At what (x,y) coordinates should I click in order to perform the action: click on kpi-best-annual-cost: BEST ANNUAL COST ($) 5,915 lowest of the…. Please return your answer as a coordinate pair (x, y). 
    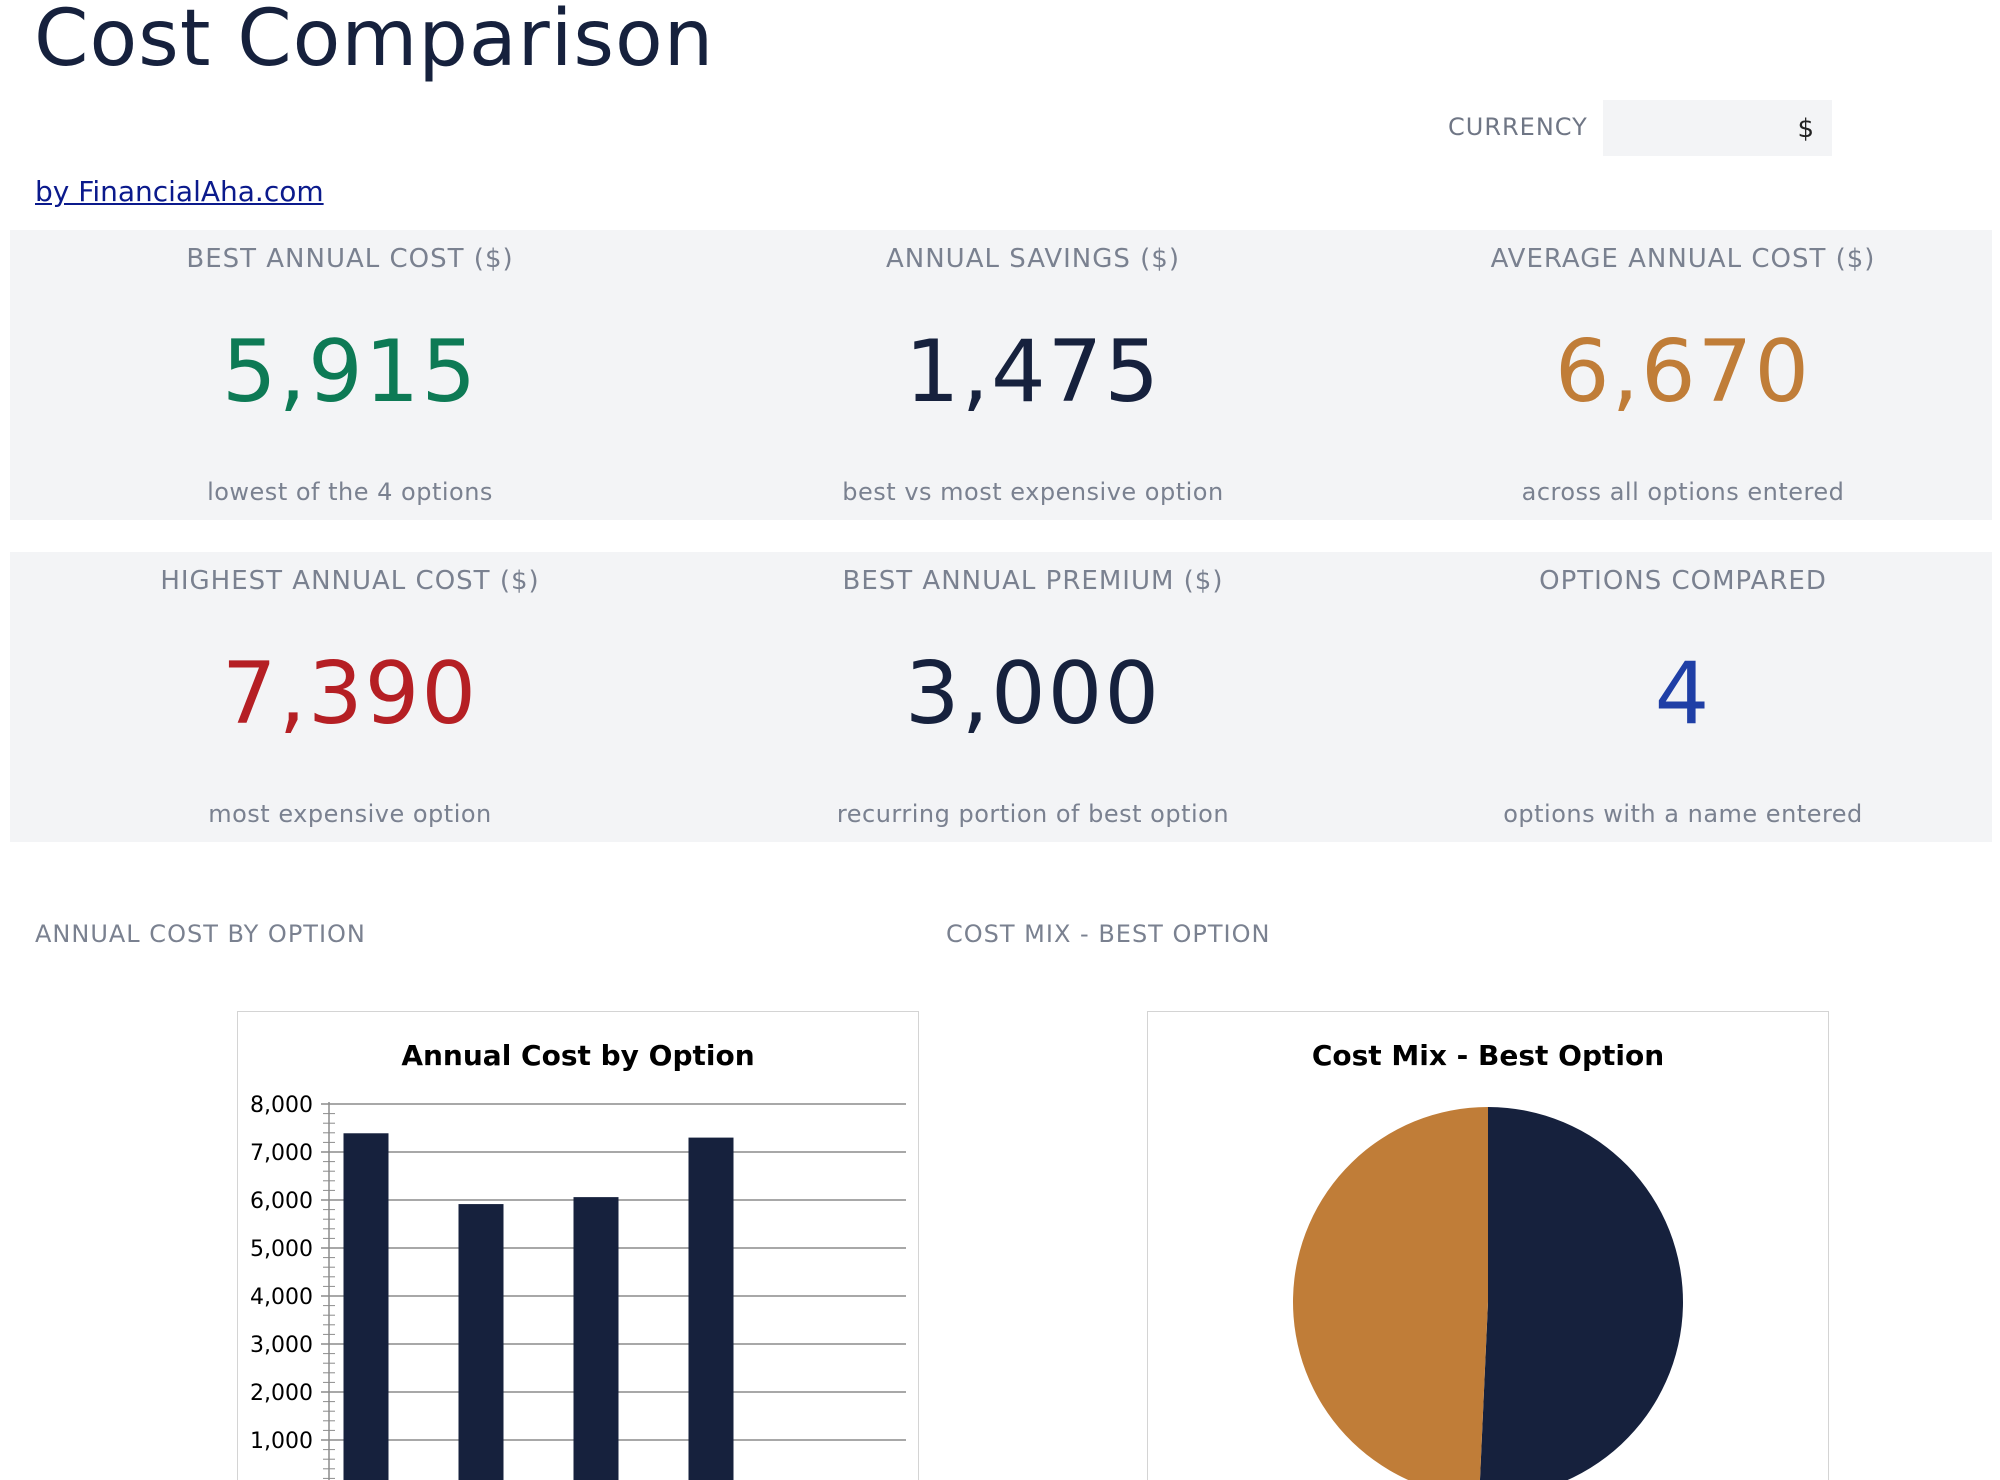
    Looking at the image, I should click on (350, 375).